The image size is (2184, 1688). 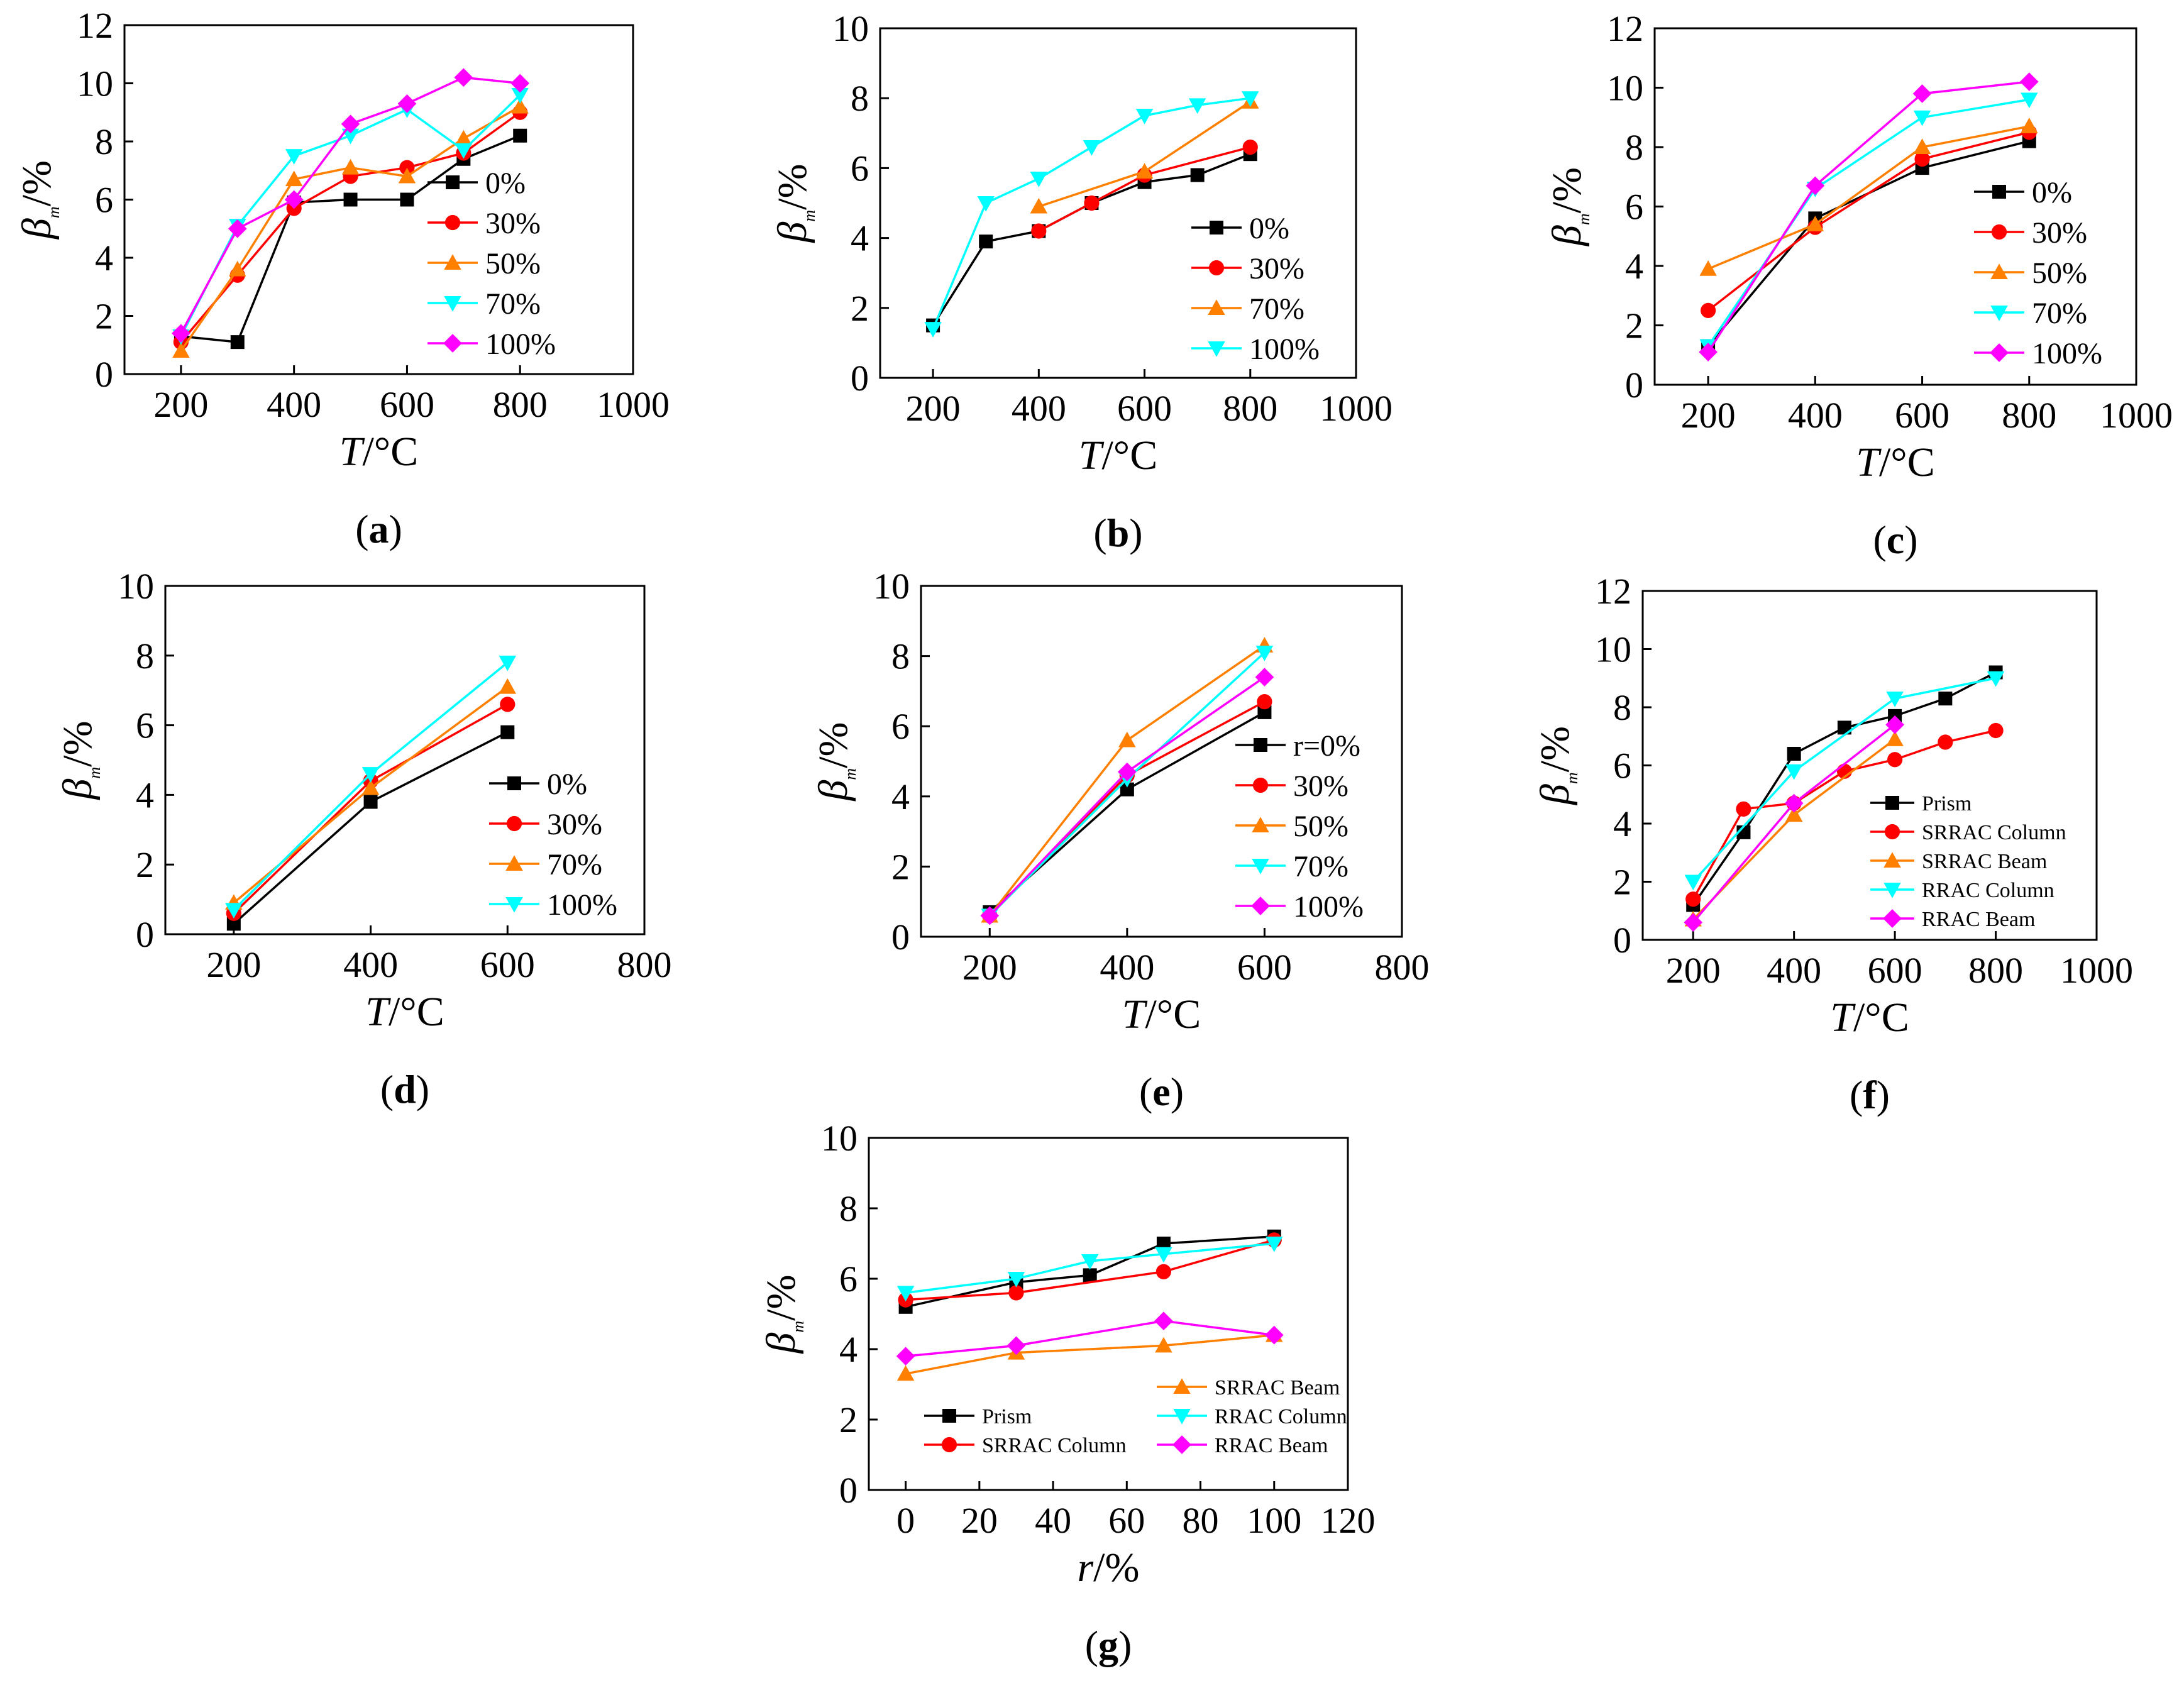 What do you see at coordinates (1274, 1520) in the screenshot?
I see `x-tick-label: 100` at bounding box center [1274, 1520].